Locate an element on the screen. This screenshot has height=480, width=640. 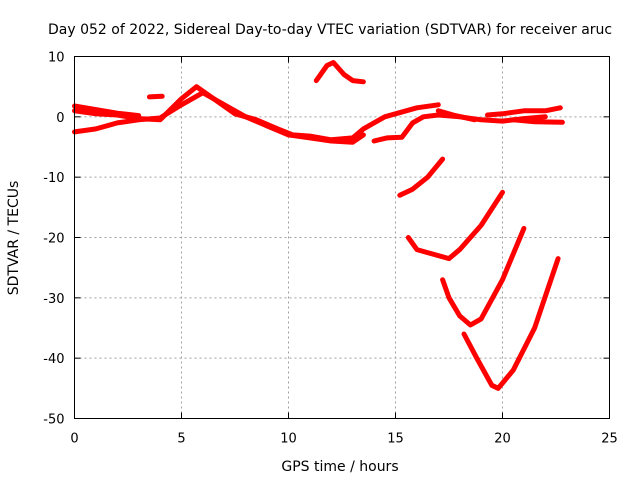
x-tick-label: 5 is located at coordinates (181, 439).